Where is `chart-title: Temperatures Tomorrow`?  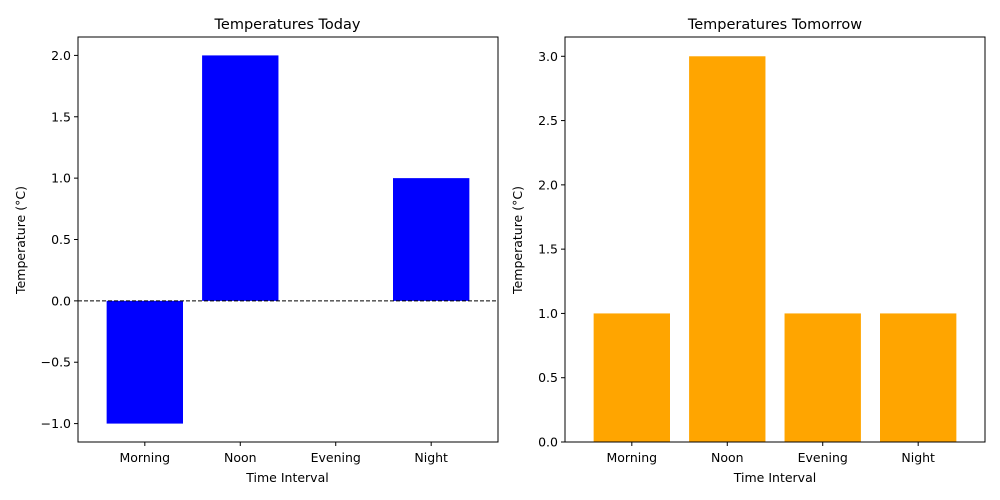
chart-title: Temperatures Tomorrow is located at coordinates (774, 25).